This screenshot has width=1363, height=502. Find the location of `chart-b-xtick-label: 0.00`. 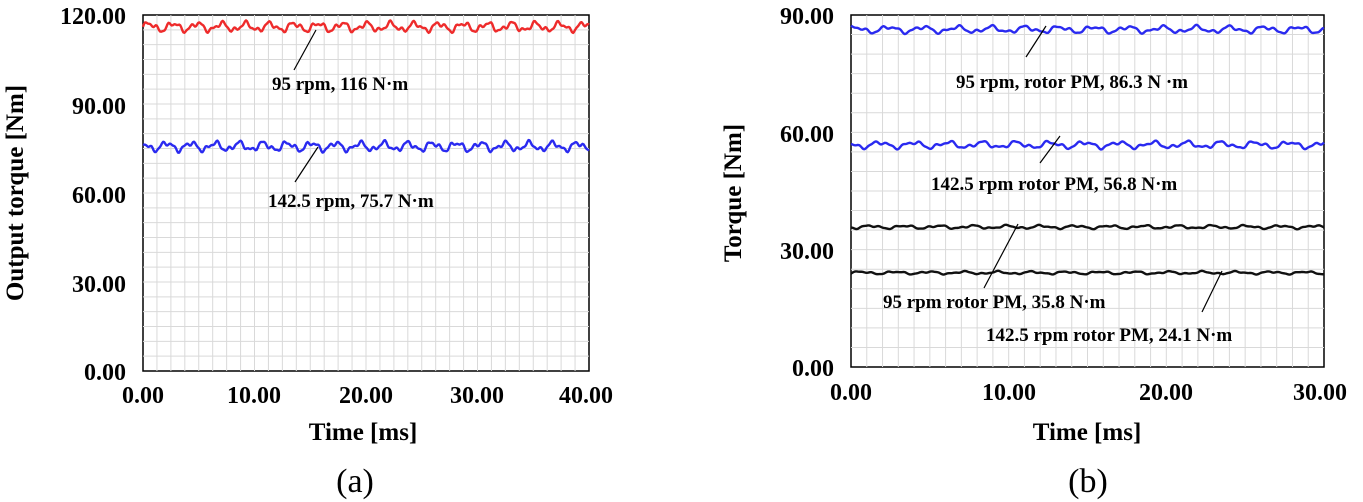

chart-b-xtick-label: 0.00 is located at coordinates (851, 393).